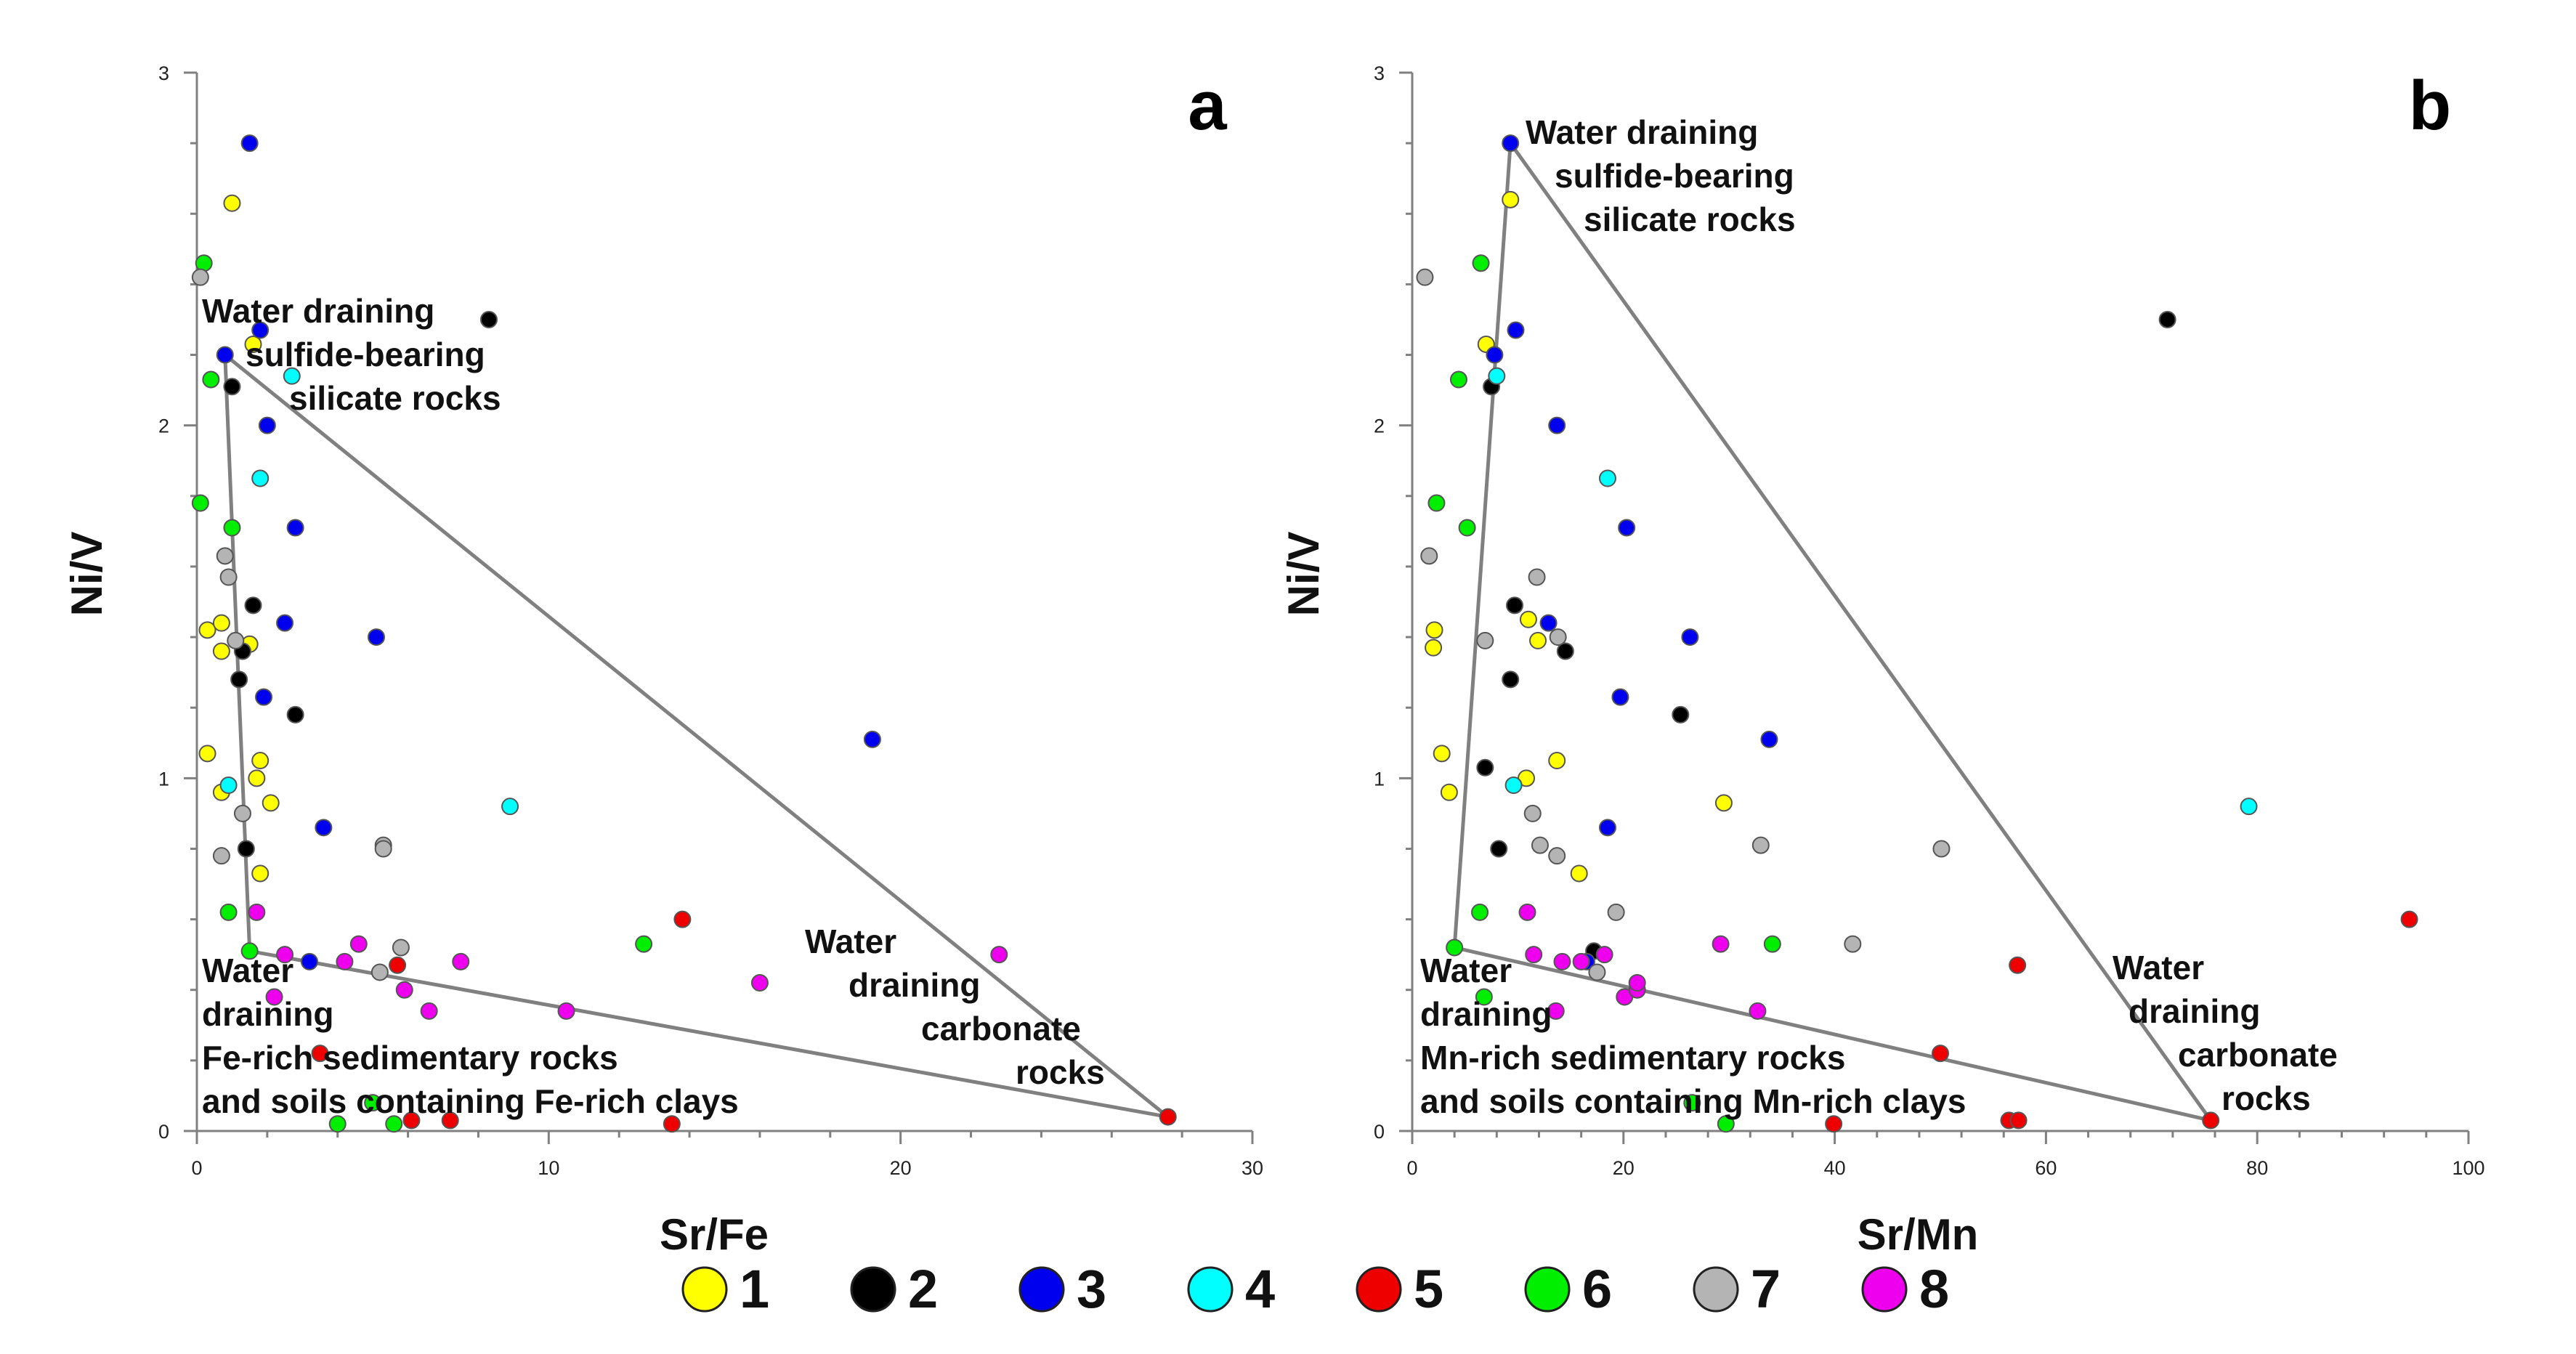 This screenshot has height=1354, width=2576. I want to click on legend-label: 7, so click(1766, 1289).